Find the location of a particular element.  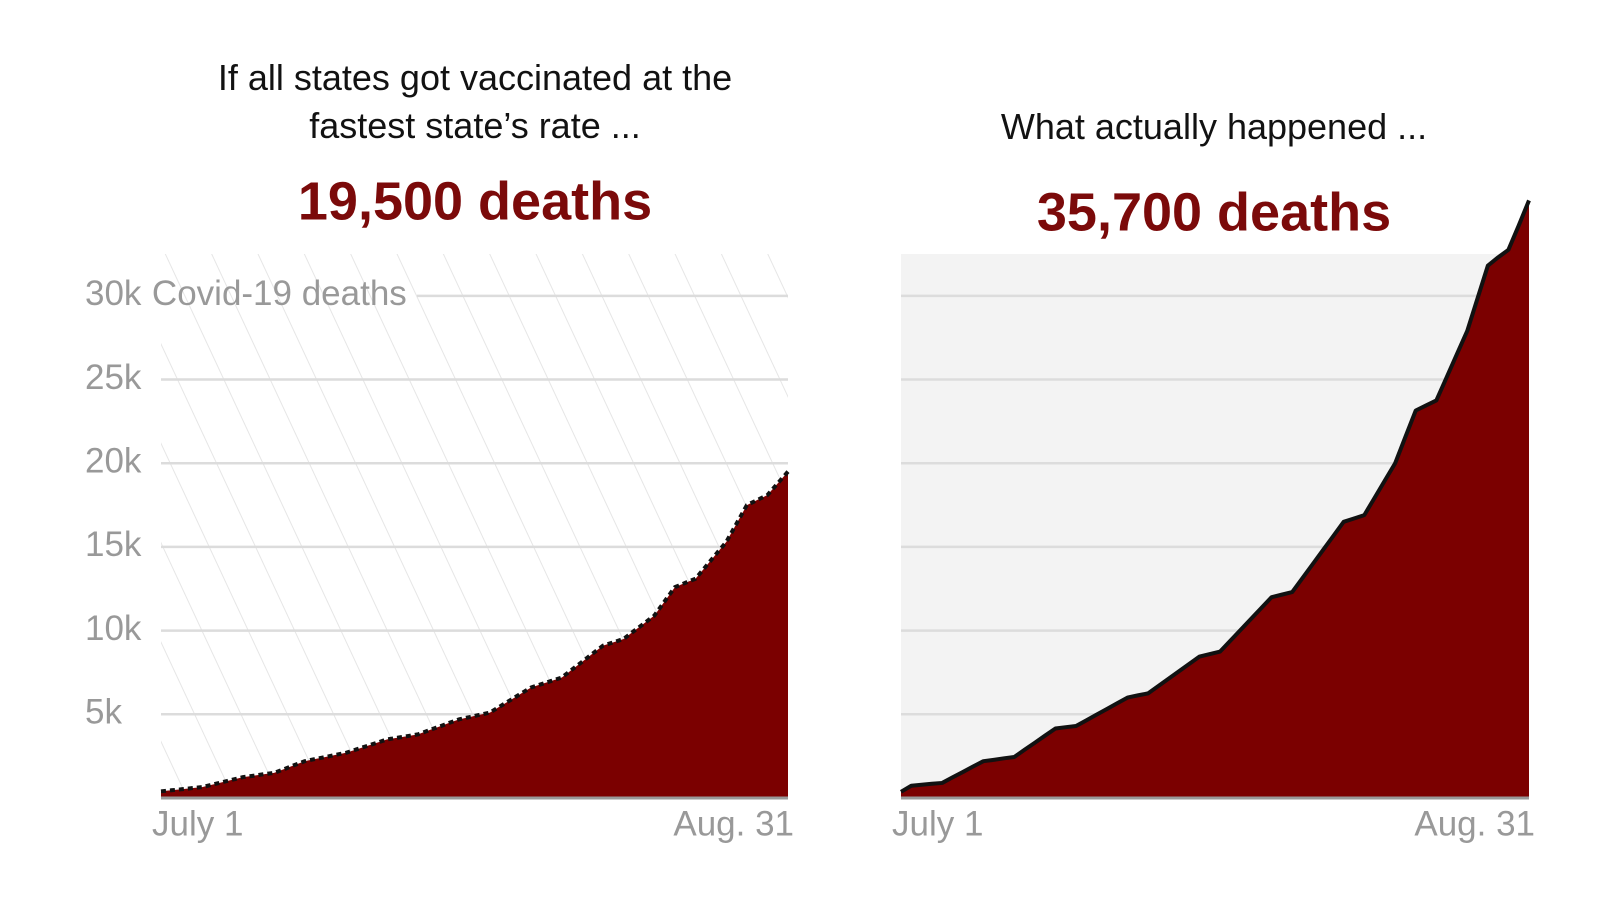

y-tick-label: 5k is located at coordinates (103, 712).